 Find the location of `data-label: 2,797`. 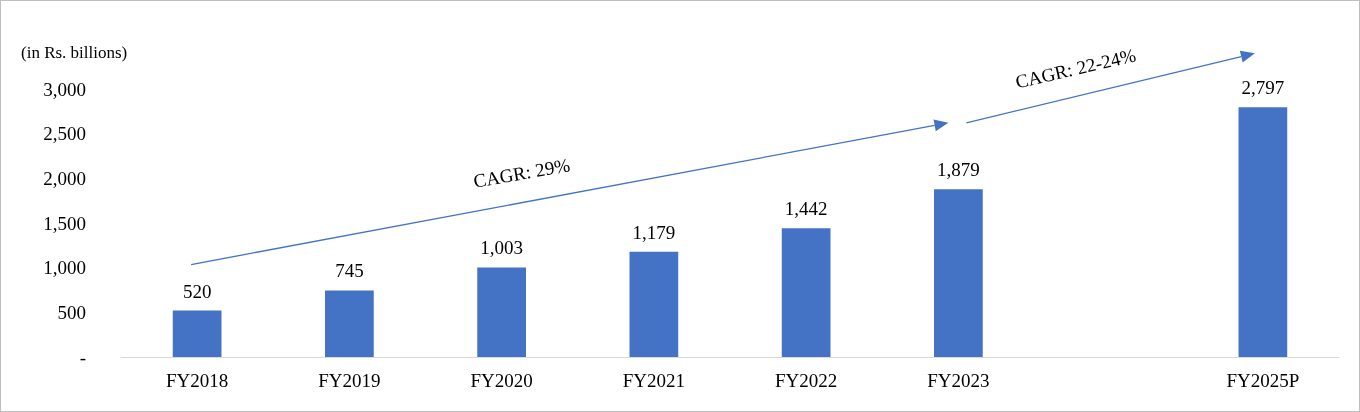

data-label: 2,797 is located at coordinates (1263, 88).